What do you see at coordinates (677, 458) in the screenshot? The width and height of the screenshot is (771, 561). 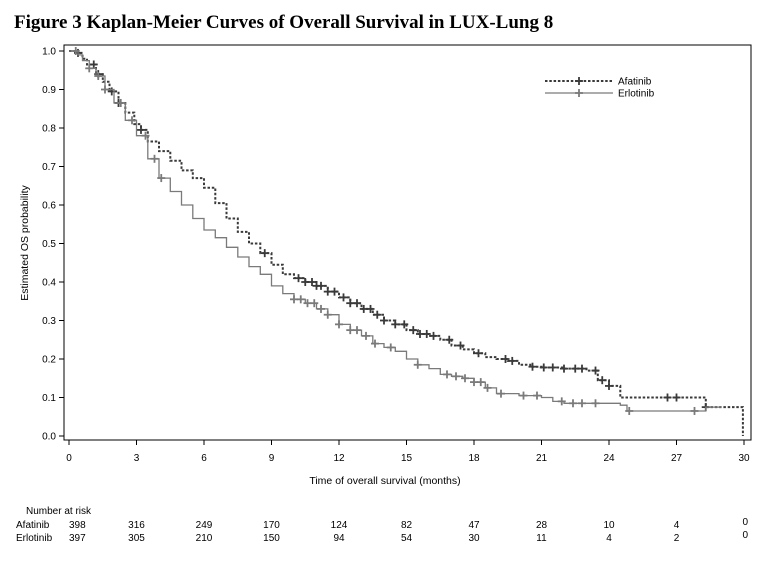 I see `x-tick-label: 27` at bounding box center [677, 458].